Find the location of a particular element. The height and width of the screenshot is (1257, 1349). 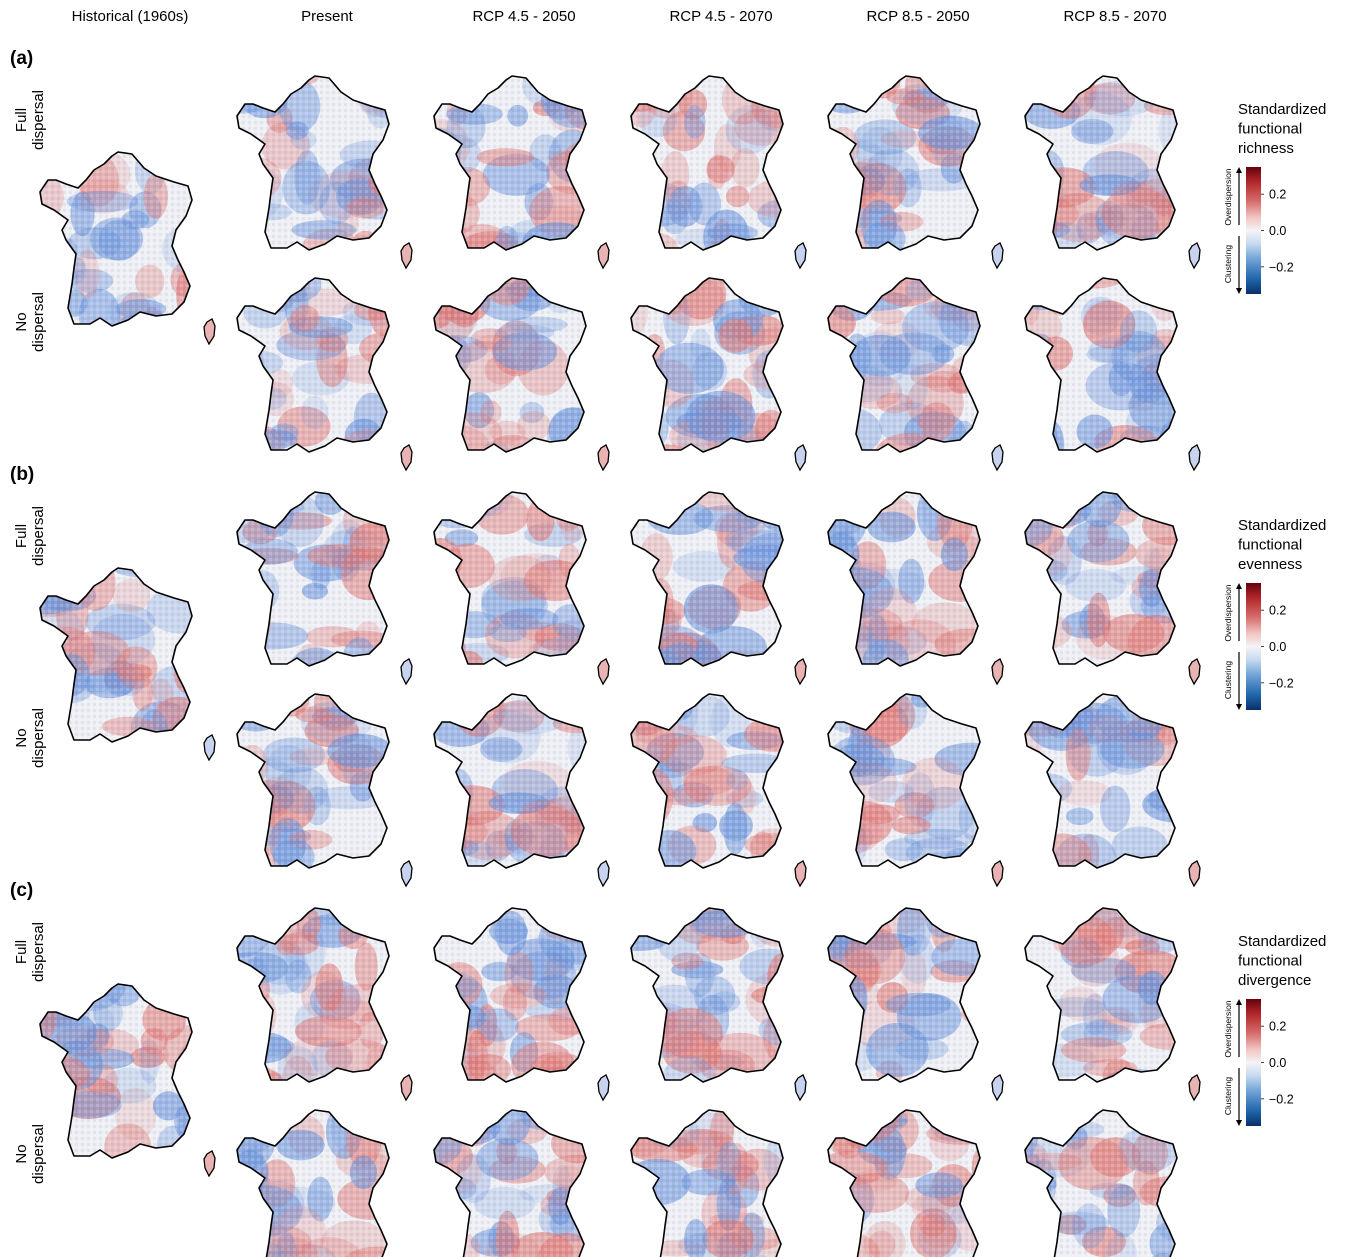

panel-label: (b) is located at coordinates (22, 474).